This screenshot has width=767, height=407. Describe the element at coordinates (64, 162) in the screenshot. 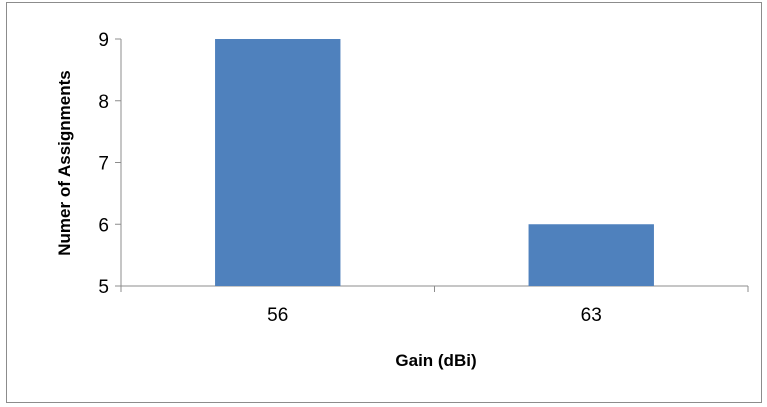

I see `y-axis-title: Numer of Assignments` at that location.